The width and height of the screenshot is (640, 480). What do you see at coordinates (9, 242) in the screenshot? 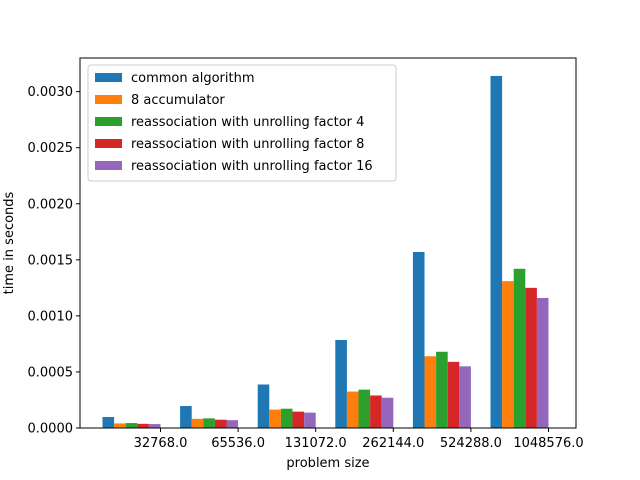
I see `y-axis-label: time in seconds` at bounding box center [9, 242].